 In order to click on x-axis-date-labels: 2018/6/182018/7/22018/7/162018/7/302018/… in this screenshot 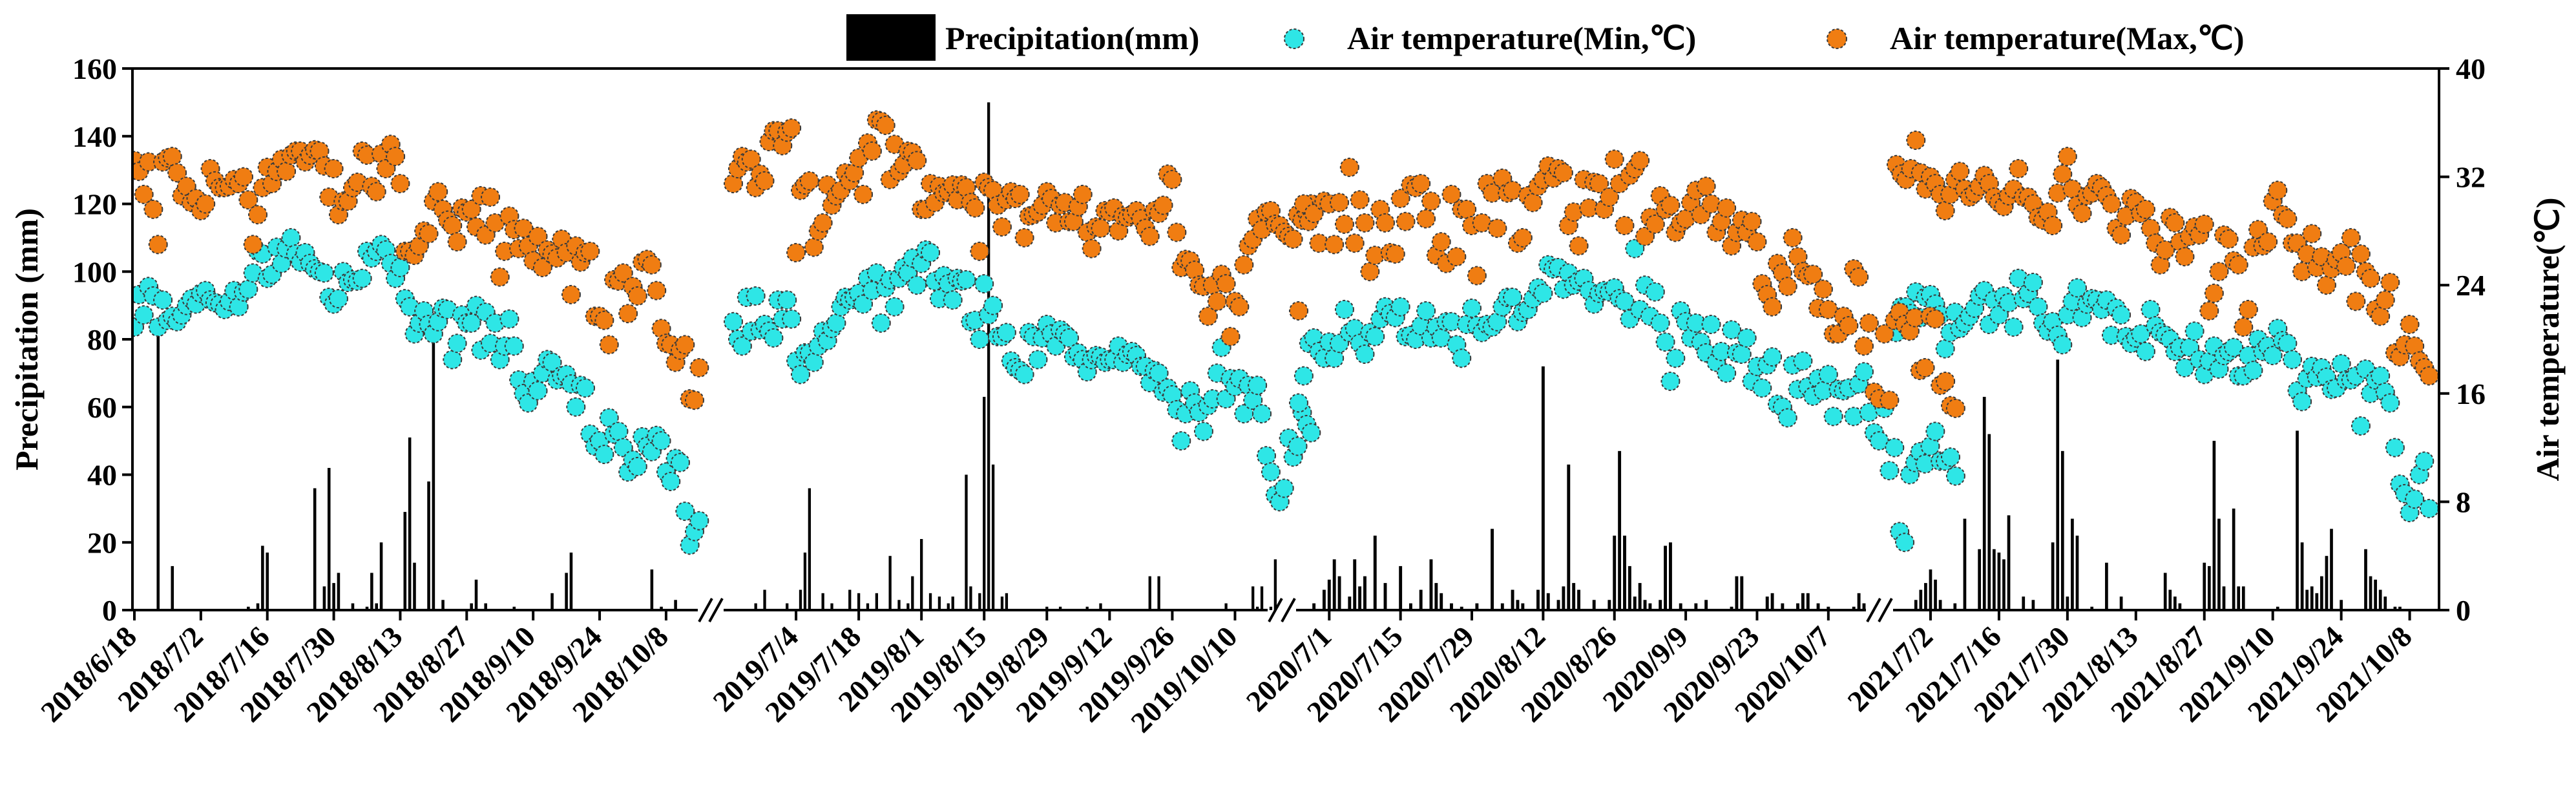, I will do `click(1226, 679)`.